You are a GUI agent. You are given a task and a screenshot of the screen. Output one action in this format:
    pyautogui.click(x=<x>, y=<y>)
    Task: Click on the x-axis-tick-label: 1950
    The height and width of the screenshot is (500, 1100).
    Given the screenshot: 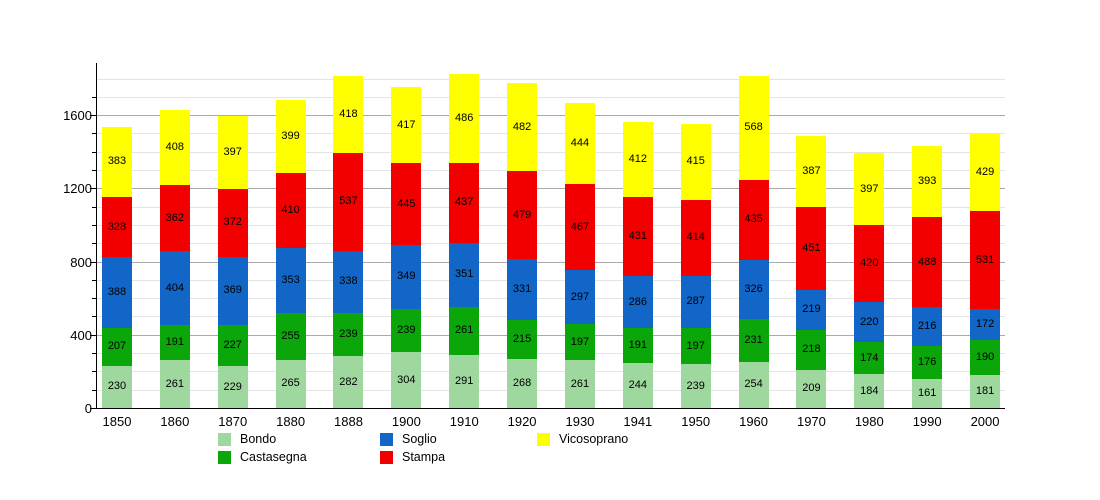 What is the action you would take?
    pyautogui.click(x=696, y=421)
    